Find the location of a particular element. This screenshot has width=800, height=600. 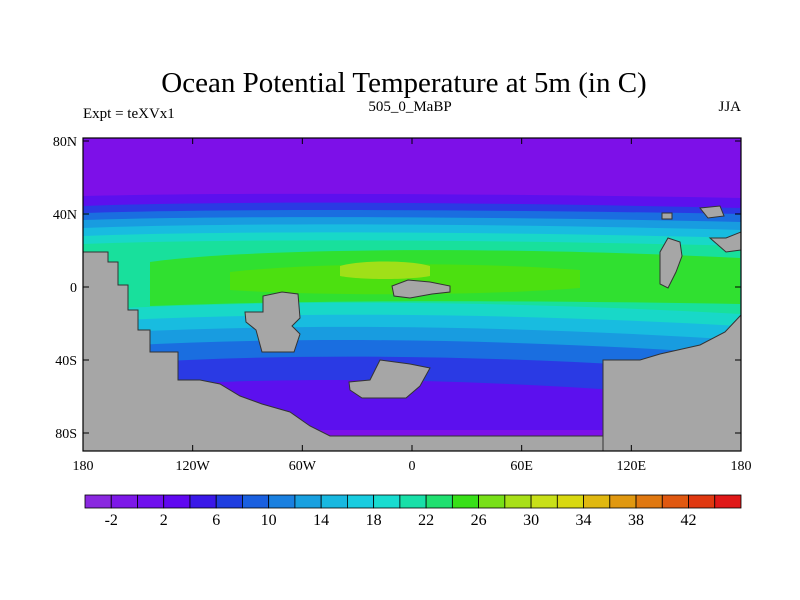

colorbar-label: 18 is located at coordinates (374, 520).